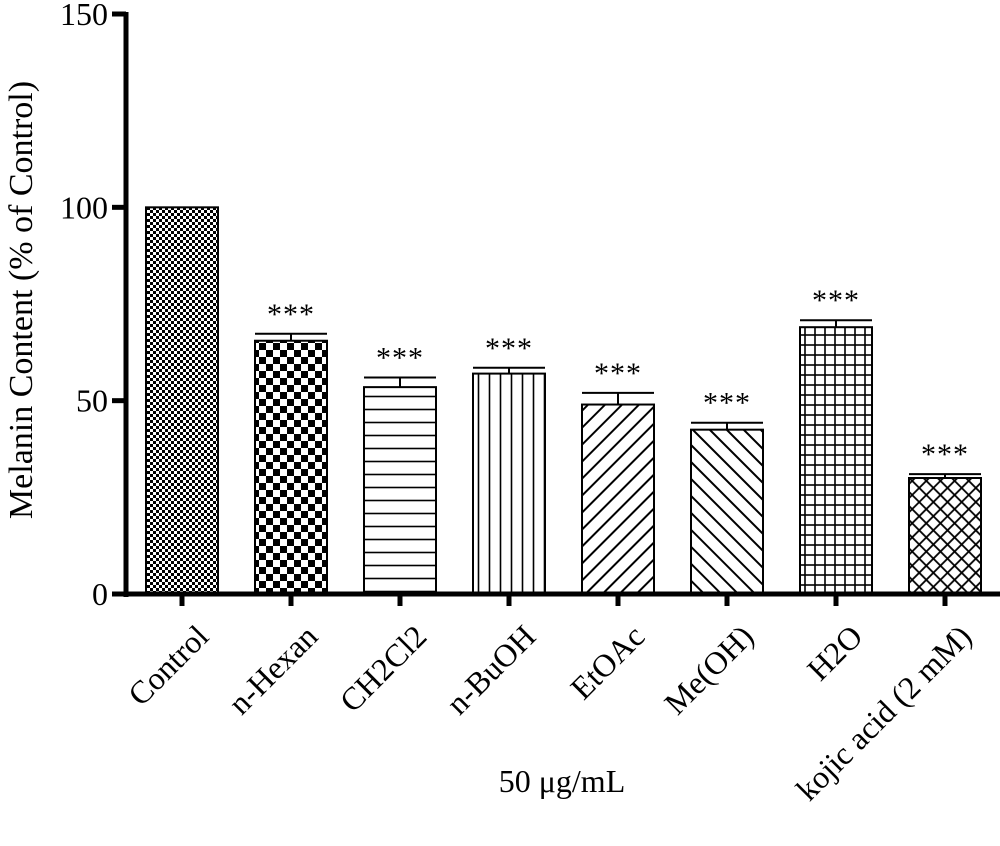 The height and width of the screenshot is (846, 1000). What do you see at coordinates (21, 300) in the screenshot?
I see `y-axis-label: Melanin Content (% of Control)` at bounding box center [21, 300].